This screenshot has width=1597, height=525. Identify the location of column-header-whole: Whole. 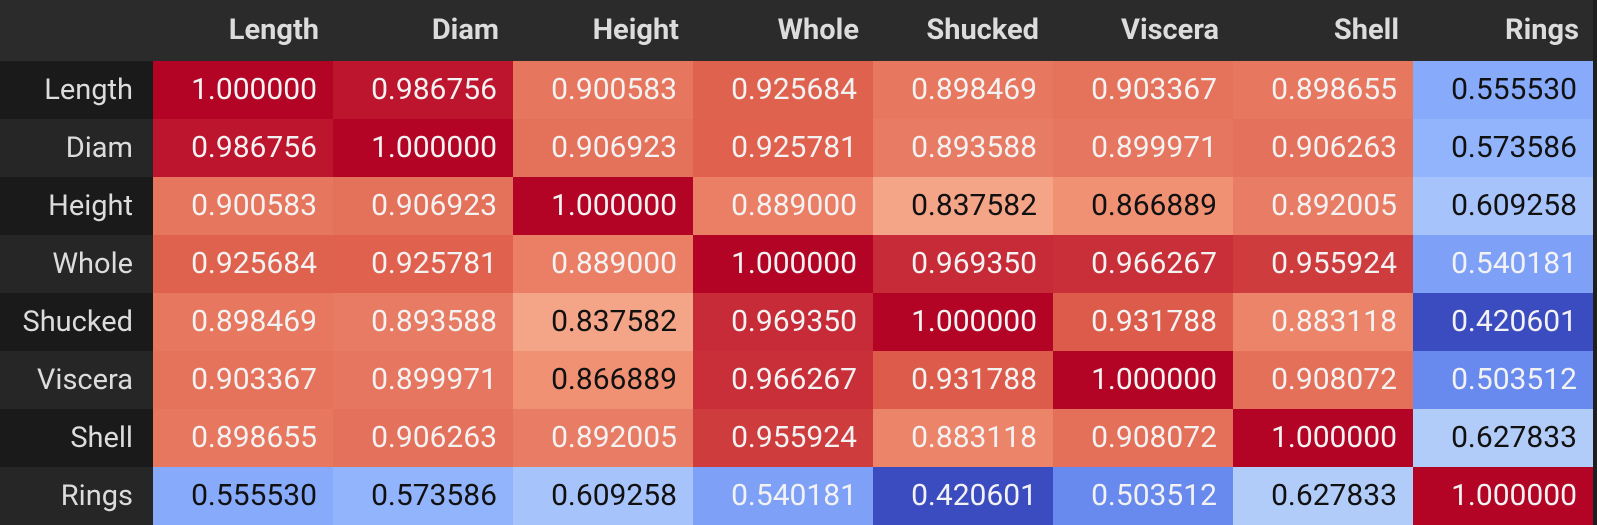
(783, 30).